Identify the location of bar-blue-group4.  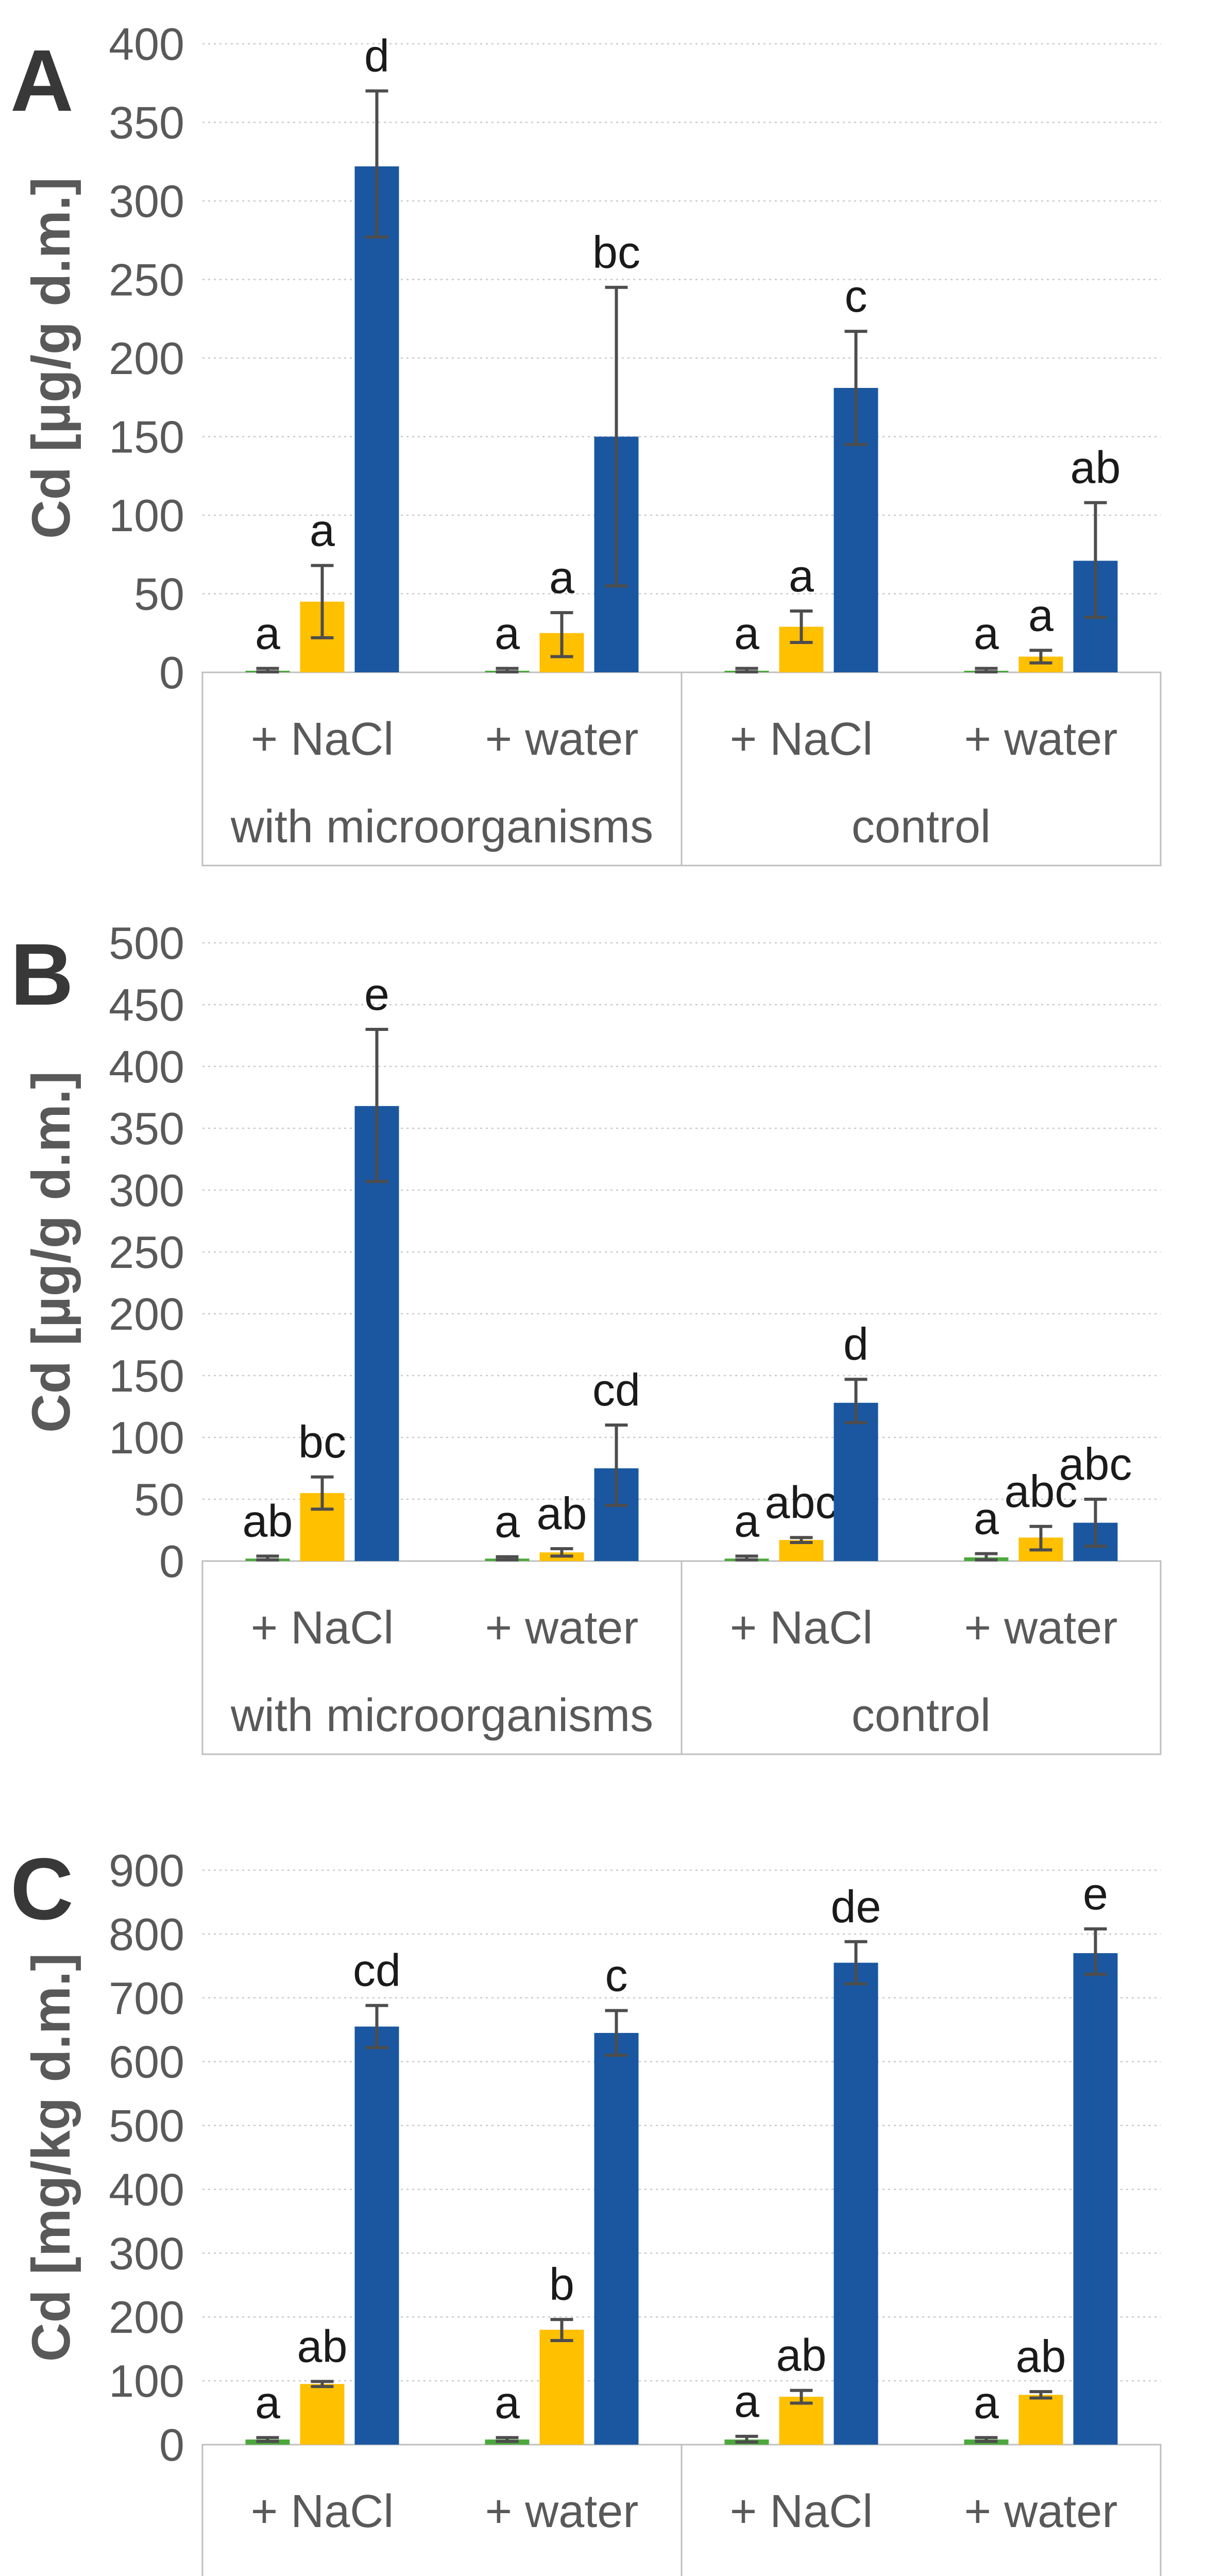
(1095, 2199).